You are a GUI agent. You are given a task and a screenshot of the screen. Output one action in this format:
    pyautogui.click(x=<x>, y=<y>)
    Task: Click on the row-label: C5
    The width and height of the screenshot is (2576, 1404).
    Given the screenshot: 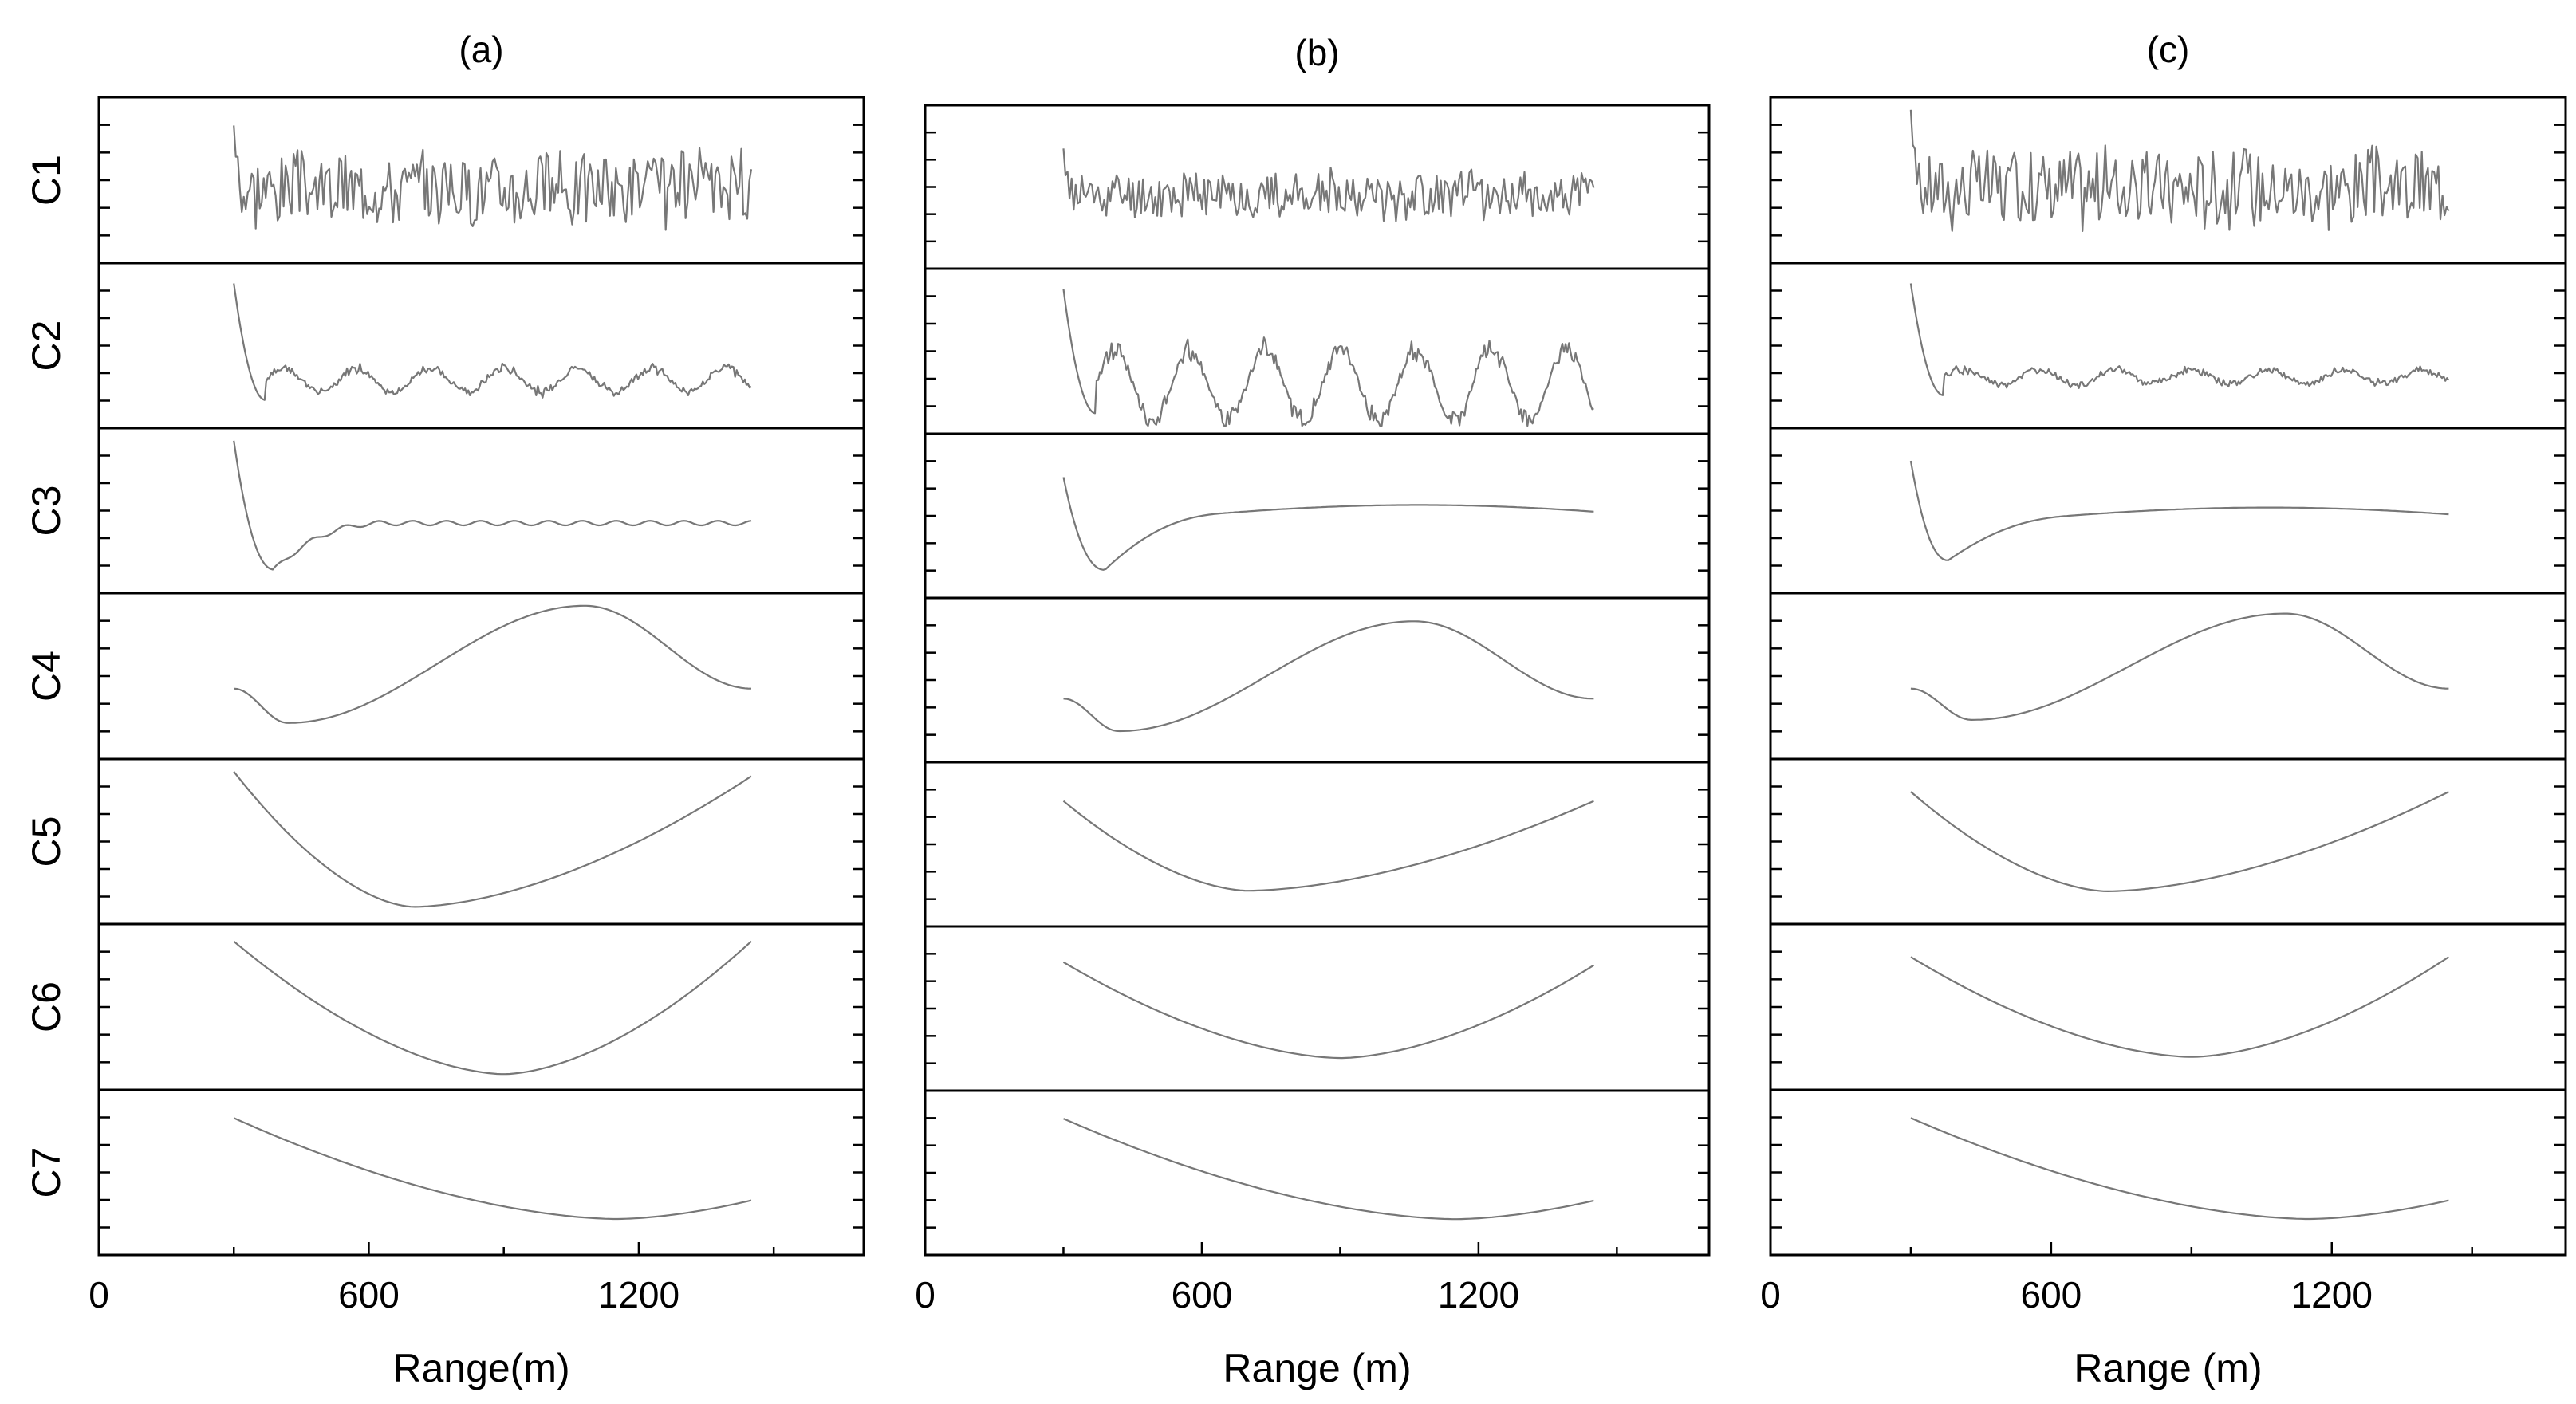 What is the action you would take?
    pyautogui.click(x=46, y=841)
    